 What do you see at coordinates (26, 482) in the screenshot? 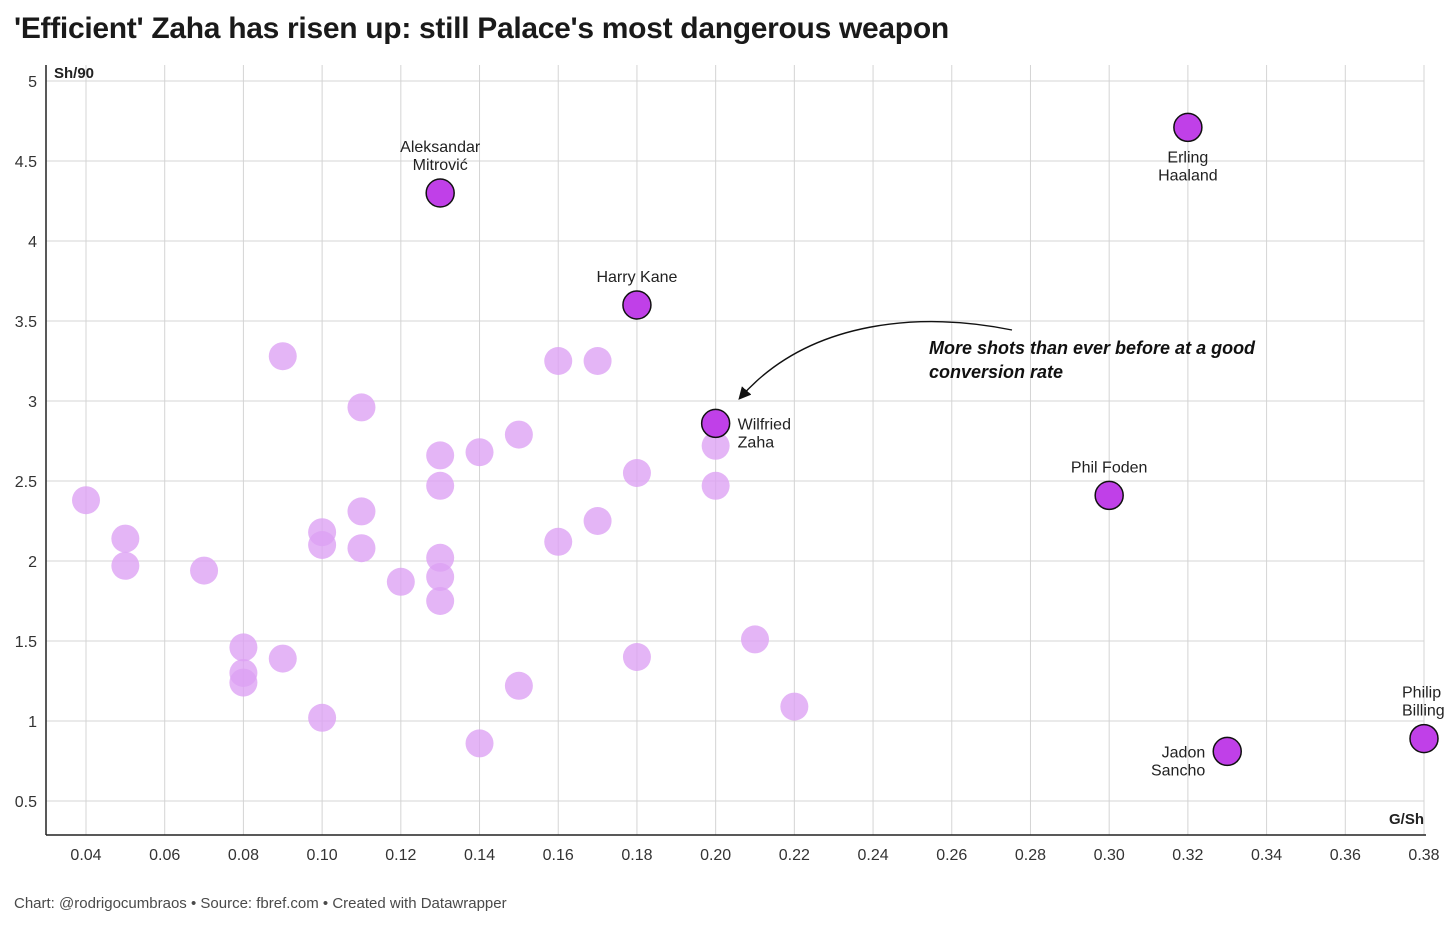
I see `y-tick-label: 2.5` at bounding box center [26, 482].